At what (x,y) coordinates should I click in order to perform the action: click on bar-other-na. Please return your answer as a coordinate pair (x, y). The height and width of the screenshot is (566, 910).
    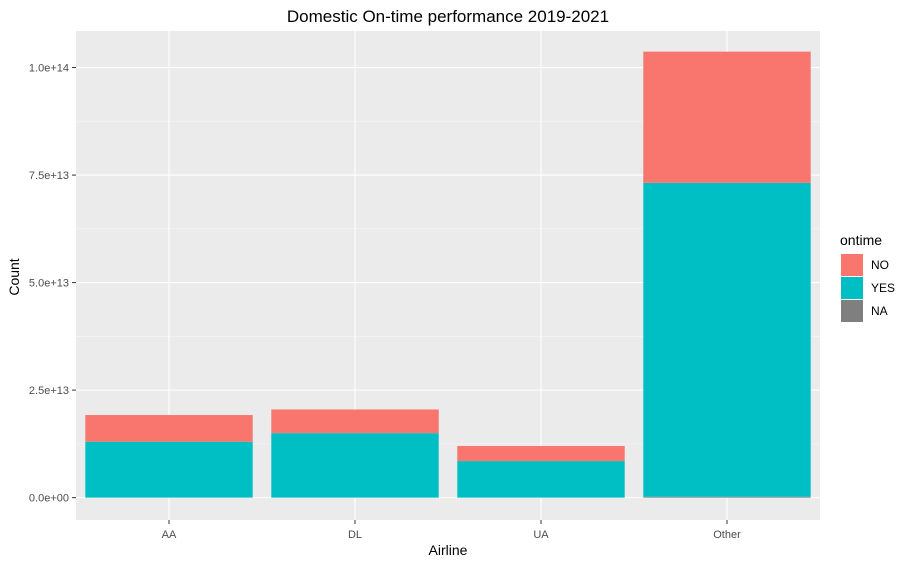
    Looking at the image, I should click on (727, 497).